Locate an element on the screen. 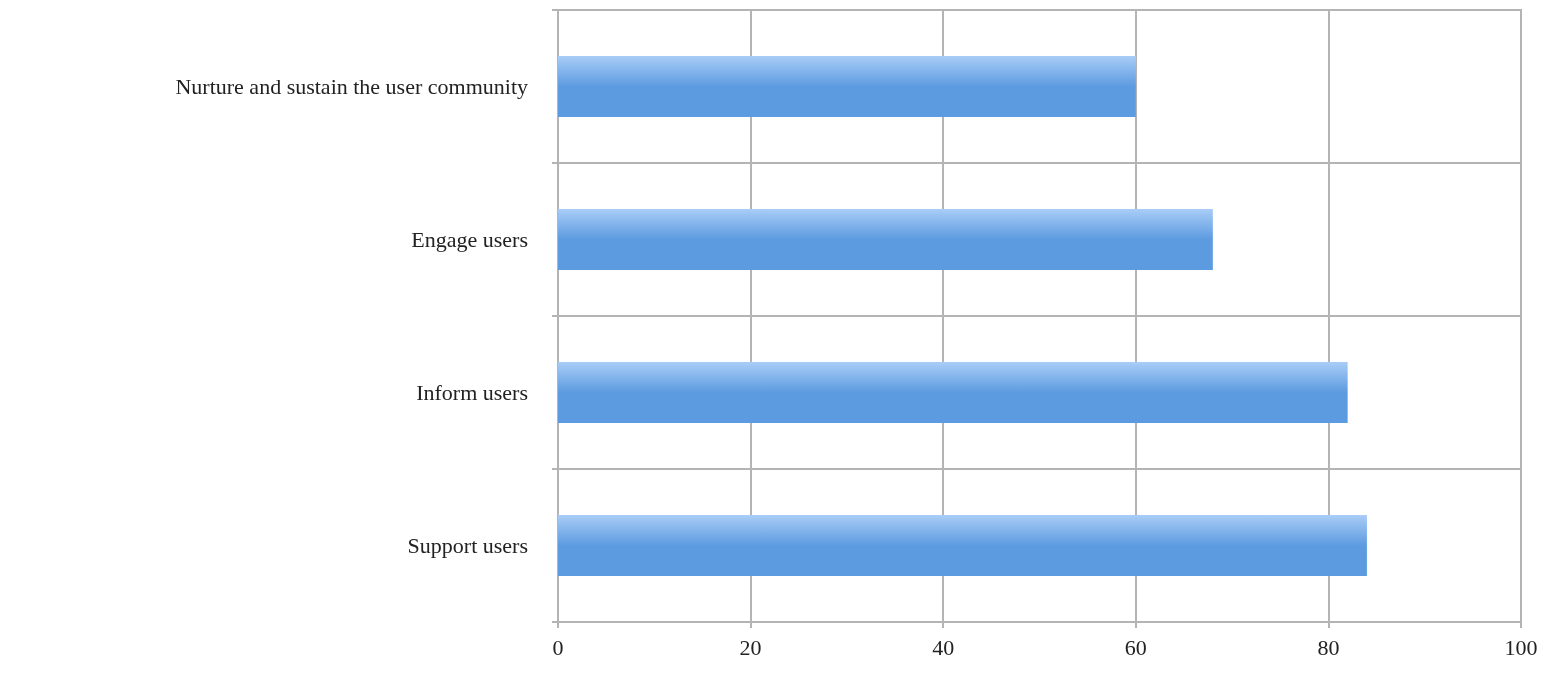 The image size is (1555, 675). x-tick-label: 60 is located at coordinates (1135, 647).